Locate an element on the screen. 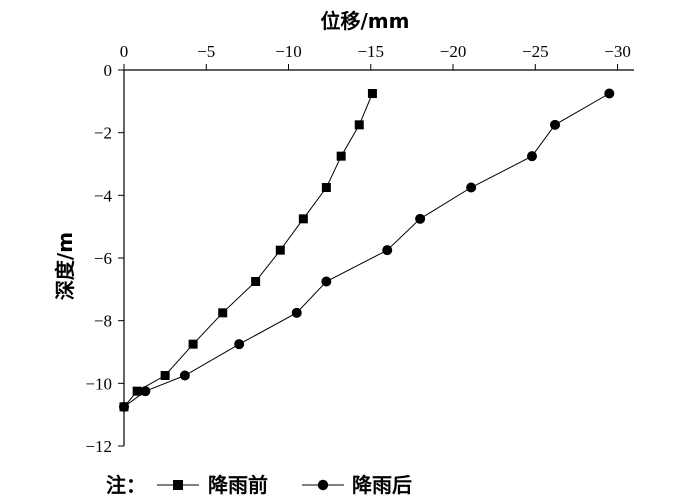 This screenshot has height=501, width=700. x-tick-label: −5 is located at coordinates (206, 51).